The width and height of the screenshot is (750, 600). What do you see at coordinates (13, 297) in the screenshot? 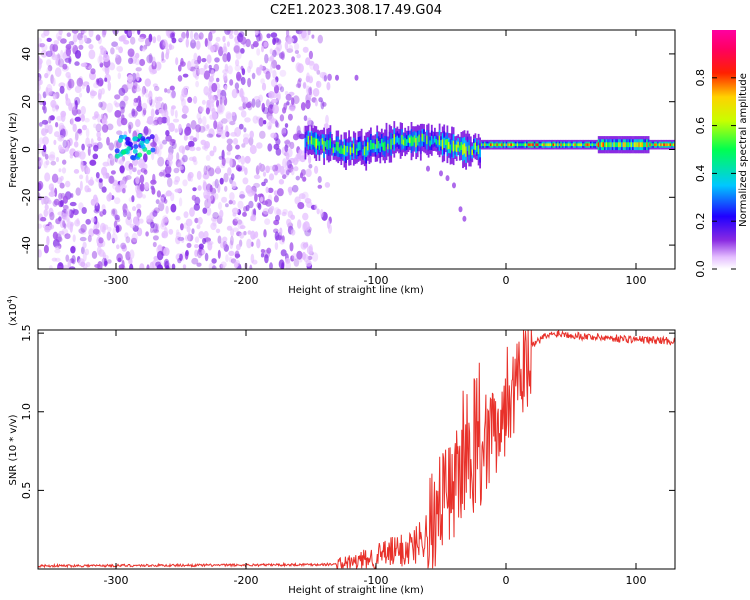
I see `snr-y-scale-close: )` at bounding box center [13, 297].